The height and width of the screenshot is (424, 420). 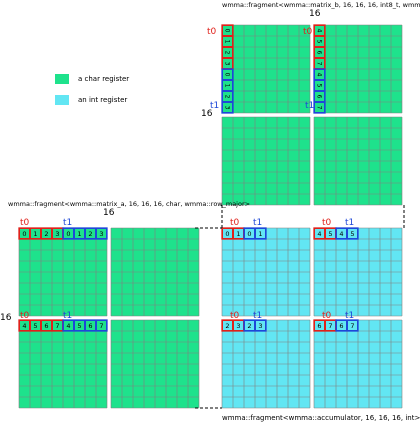 What do you see at coordinates (347, 233) in the screenshot?
I see `acc-q2-t1-group` at bounding box center [347, 233].